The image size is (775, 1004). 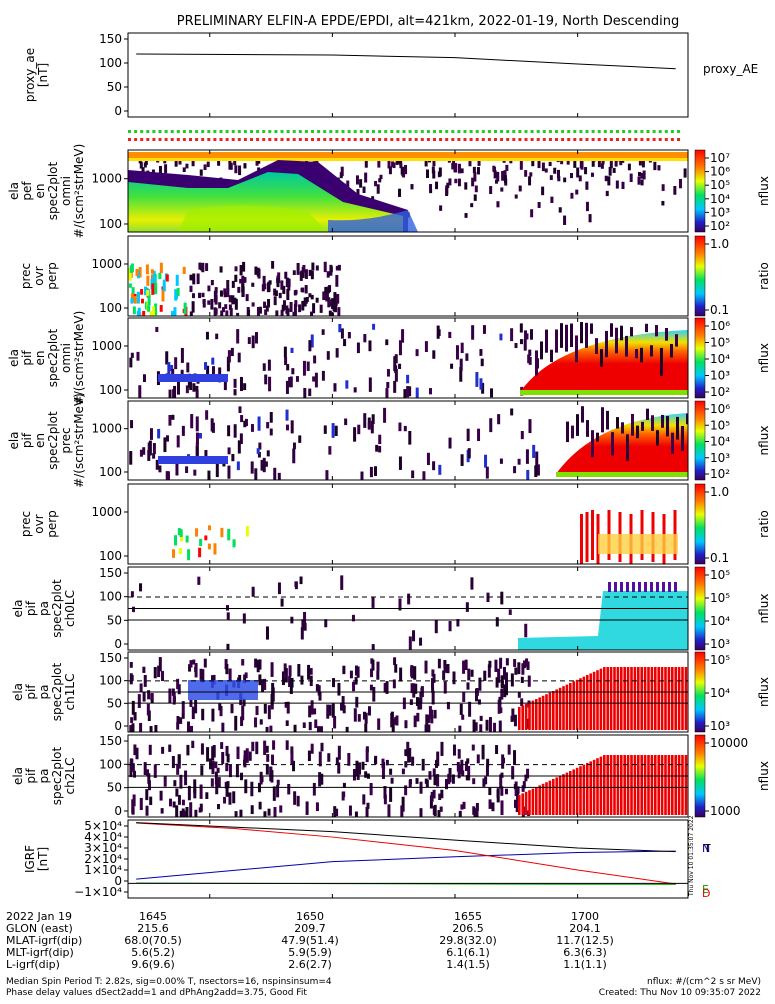 I want to click on y-tick-label: 1×10⁴, so click(x=103, y=870).